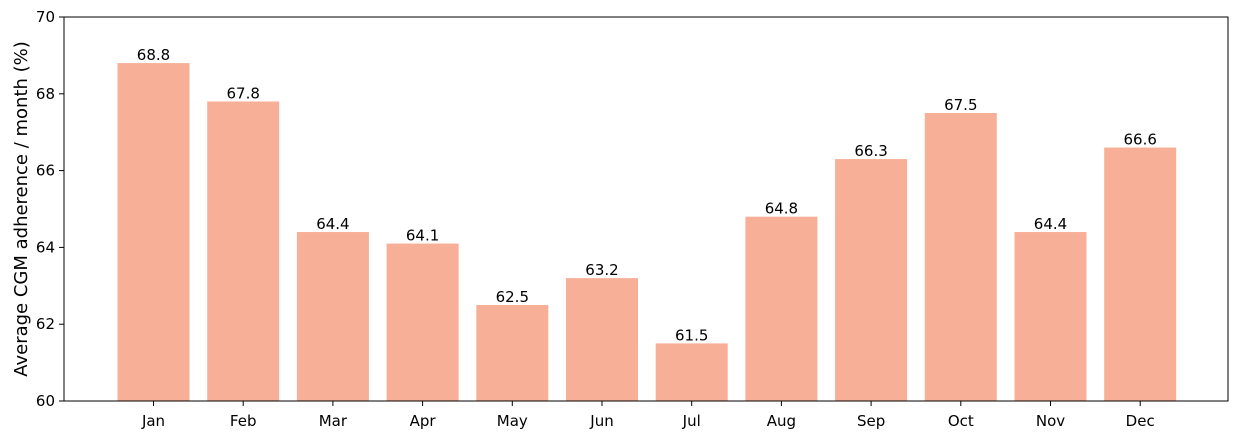 Image resolution: width=1237 pixels, height=439 pixels. What do you see at coordinates (781, 308) in the screenshot?
I see `bar-aug` at bounding box center [781, 308].